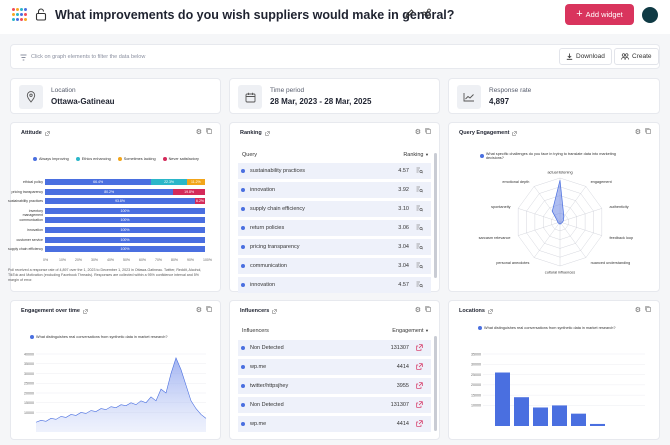 Image resolution: width=670 pixels, height=445 pixels. Describe the element at coordinates (175, 260) in the screenshot. I see `axis-tick-label: 80%` at that location.